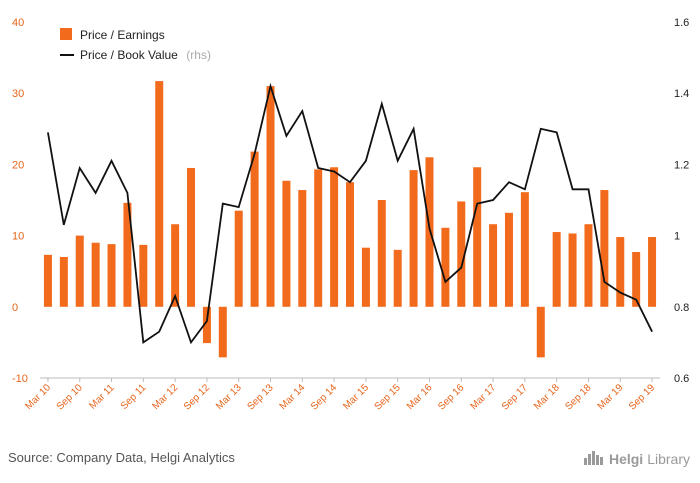 The height and width of the screenshot is (483, 700). I want to click on legend-bar-label: Price / Earnings, so click(122, 35).